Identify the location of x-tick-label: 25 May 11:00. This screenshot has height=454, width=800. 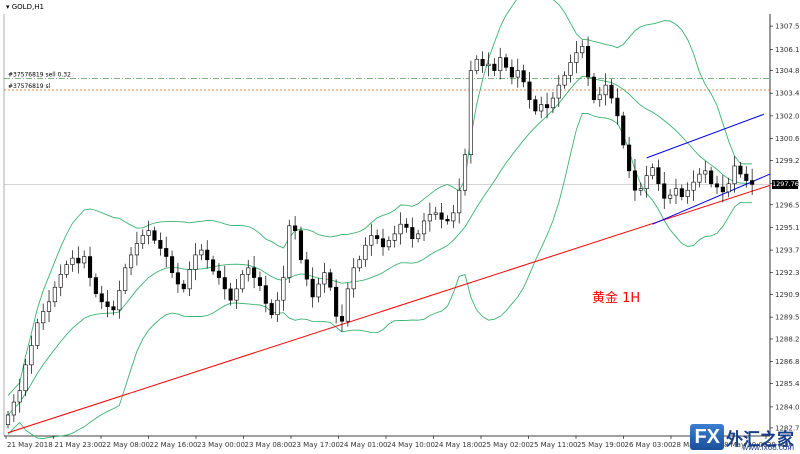
(554, 445).